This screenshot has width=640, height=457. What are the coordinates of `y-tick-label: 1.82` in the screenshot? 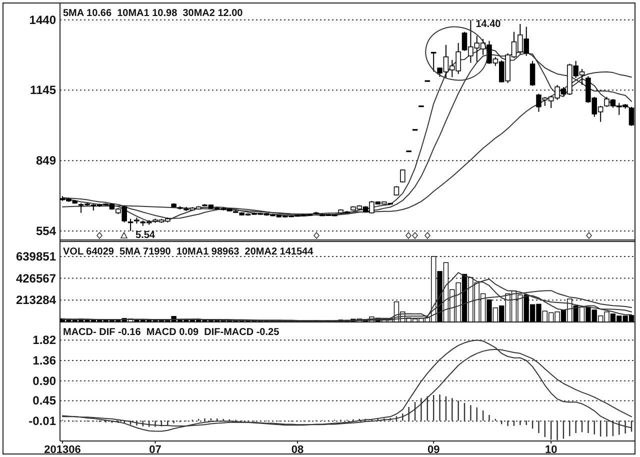 It's located at (44, 340).